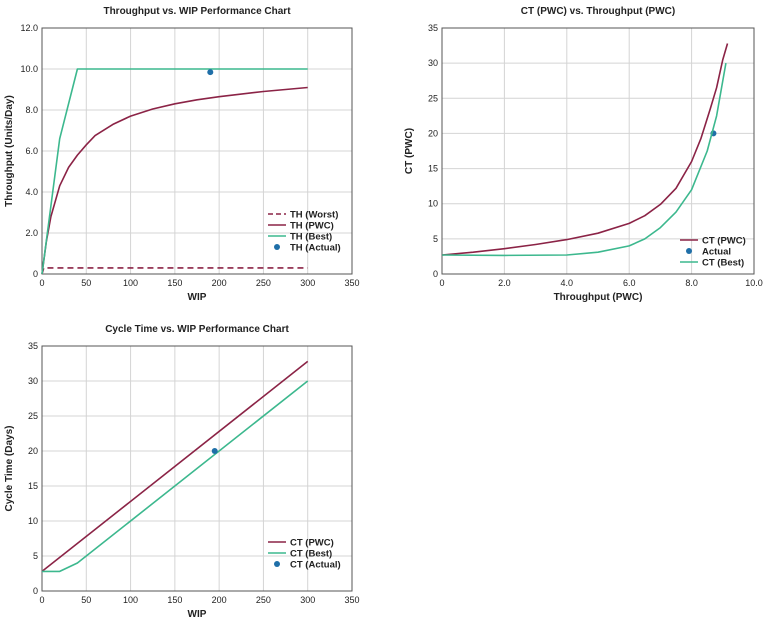  I want to click on x-tick-label: 4.0, so click(567, 283).